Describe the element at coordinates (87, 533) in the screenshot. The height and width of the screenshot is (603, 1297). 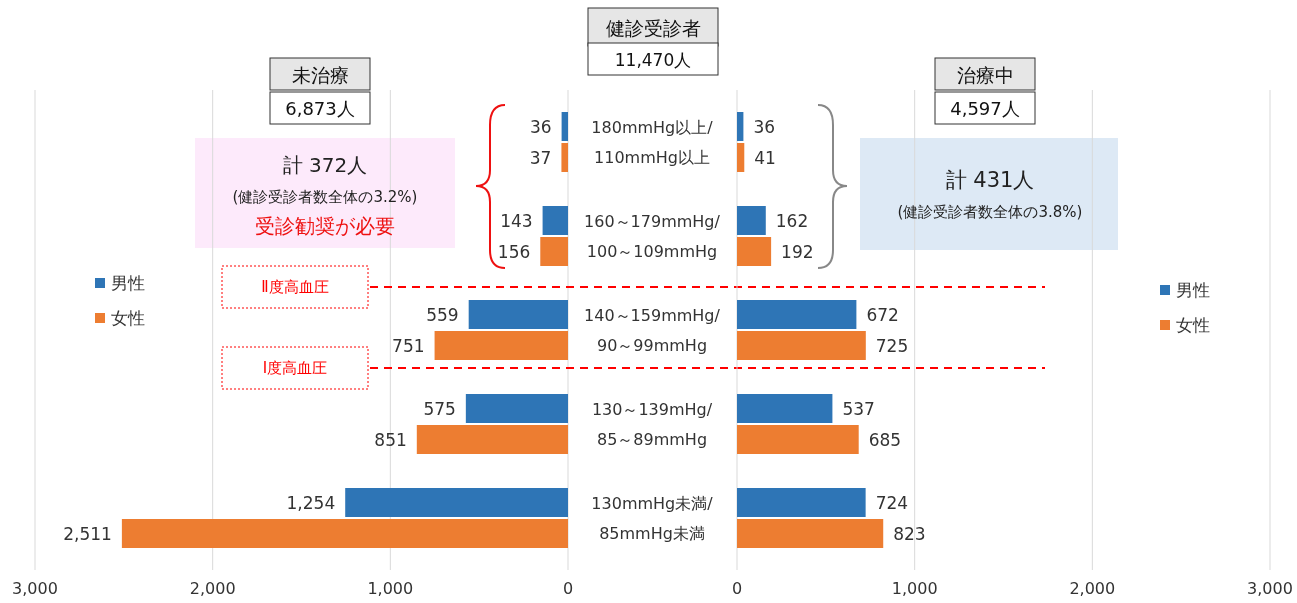
I see `data-label: 2,511` at that location.